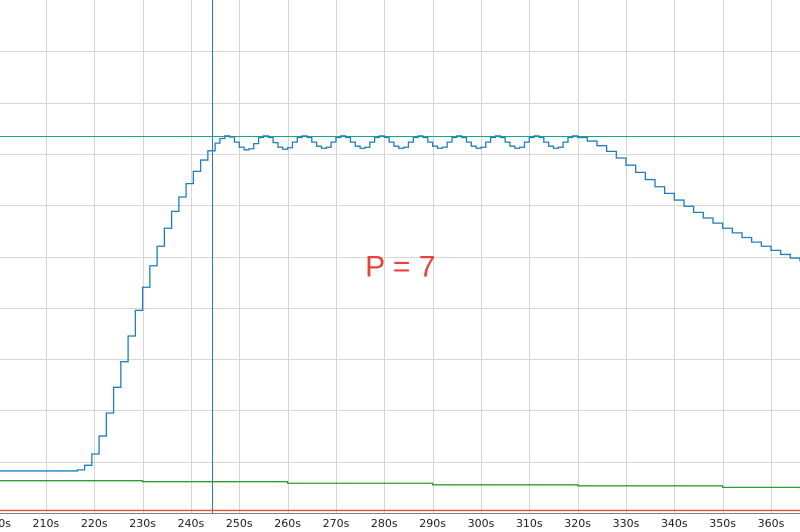 The width and height of the screenshot is (800, 532). What do you see at coordinates (142, 523) in the screenshot?
I see `x-tick-label: 230s` at bounding box center [142, 523].